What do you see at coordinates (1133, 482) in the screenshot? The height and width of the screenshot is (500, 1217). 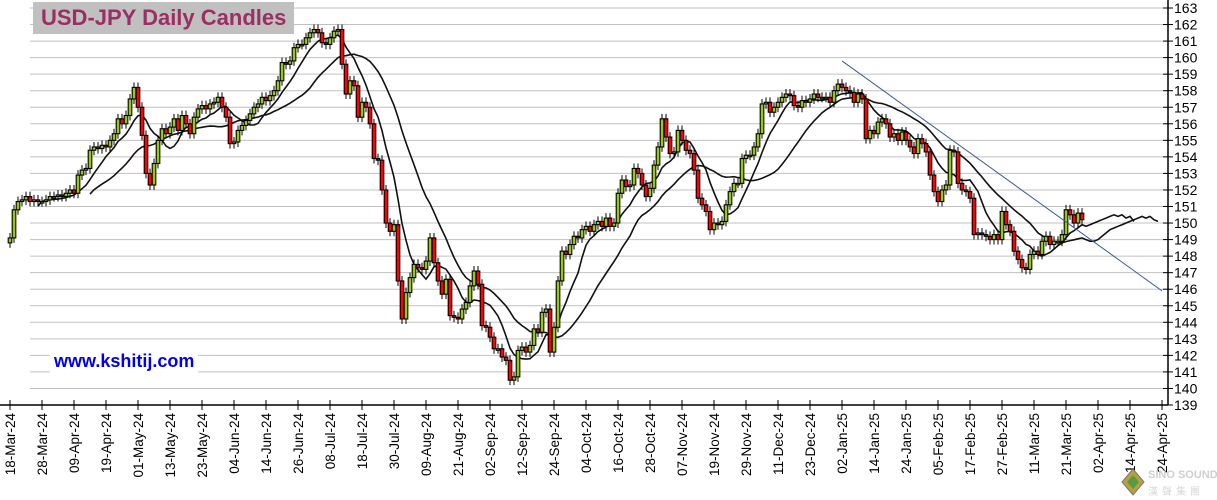 I see `diamond-logo-icon` at bounding box center [1133, 482].